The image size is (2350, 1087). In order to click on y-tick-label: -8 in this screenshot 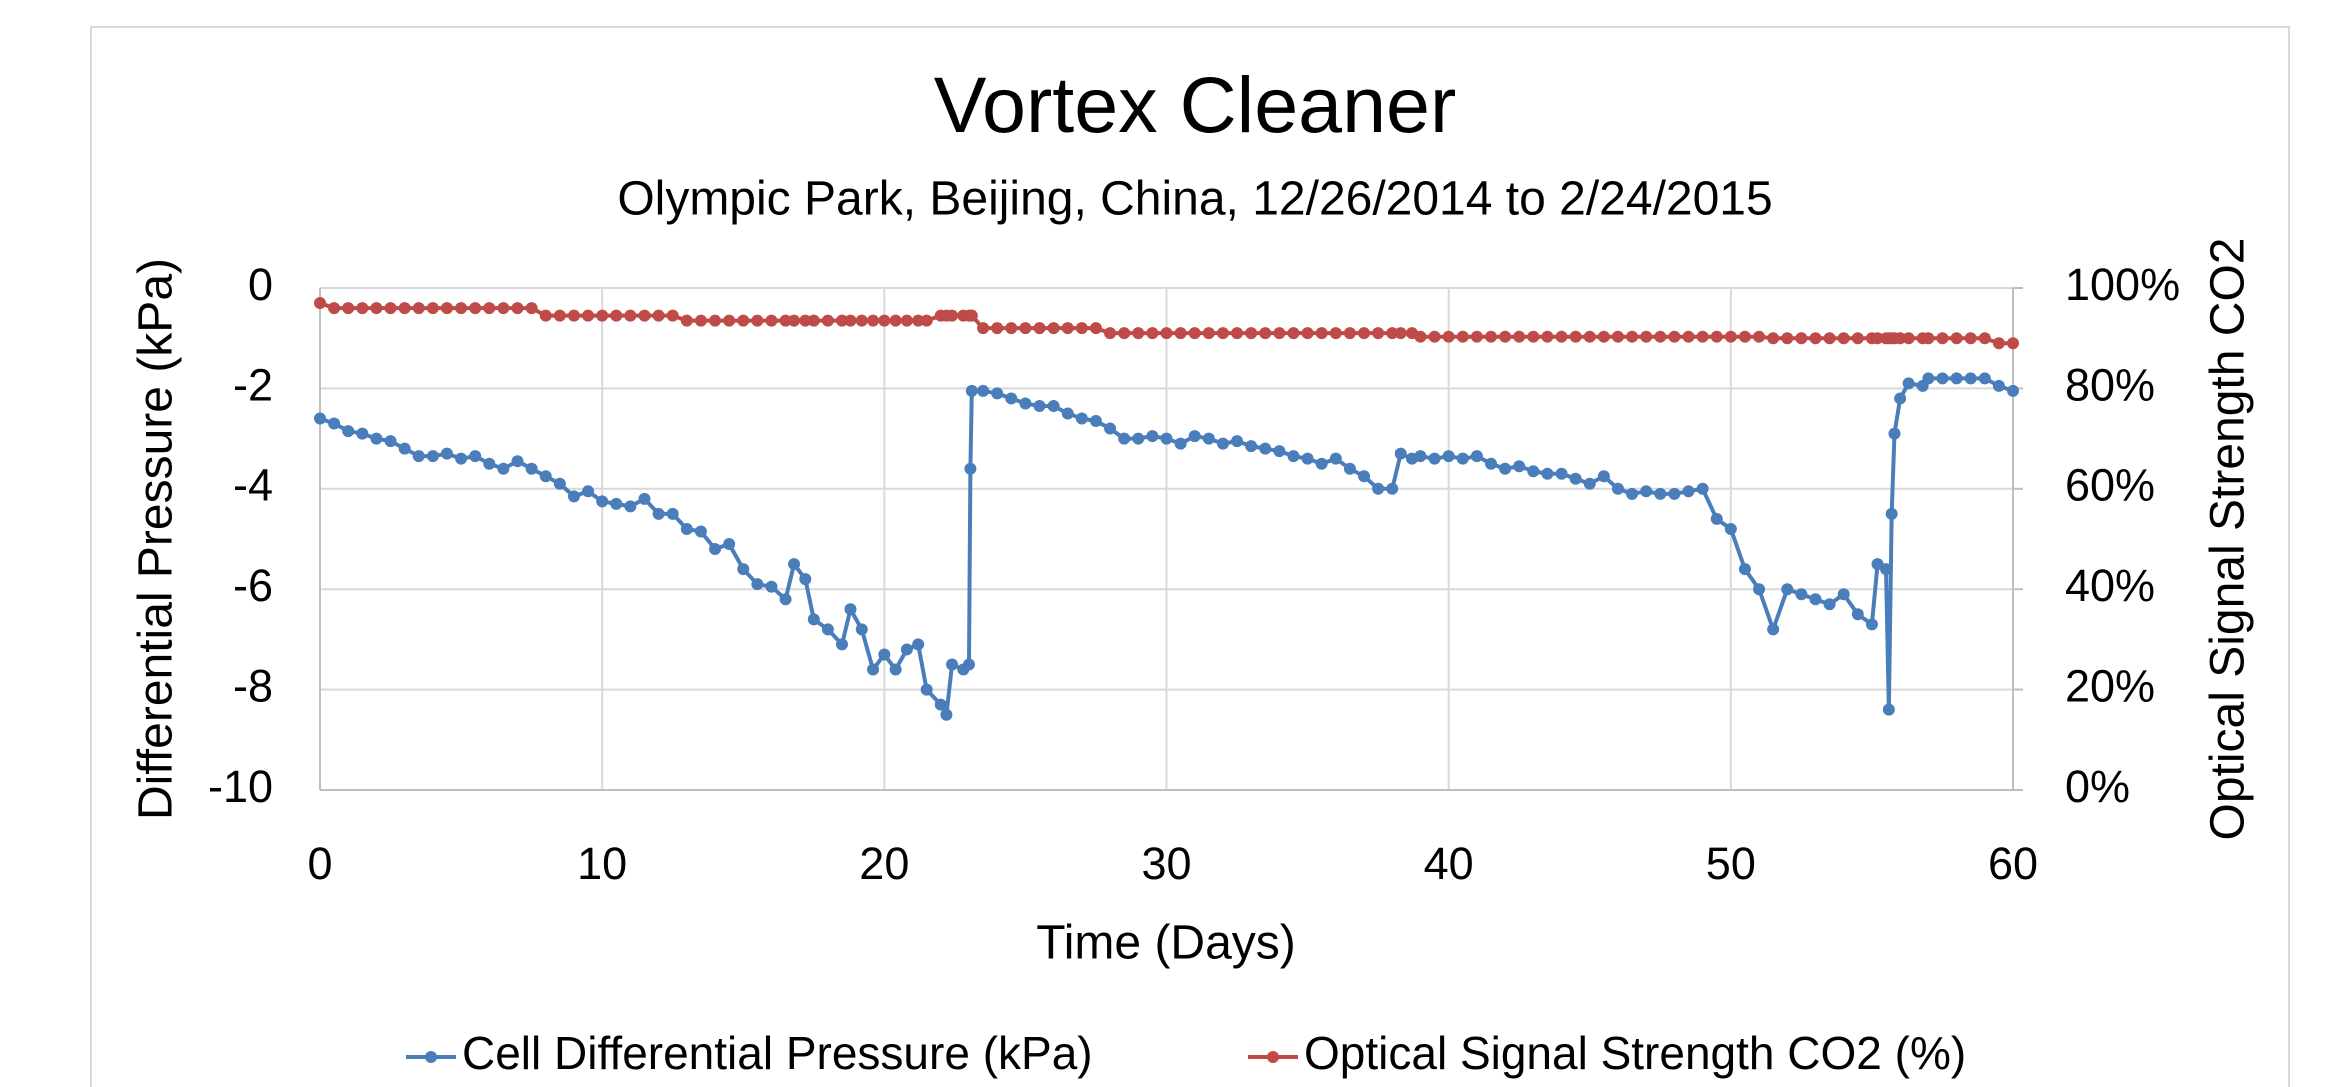, I will do `click(253, 685)`.